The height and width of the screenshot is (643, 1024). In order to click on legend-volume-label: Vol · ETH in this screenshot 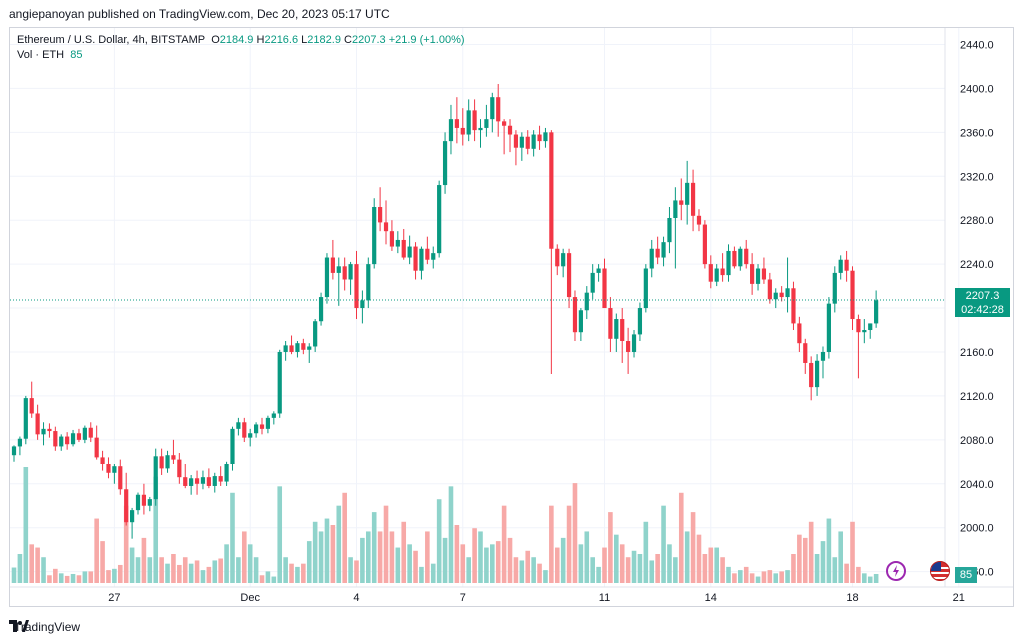, I will do `click(41, 55)`.